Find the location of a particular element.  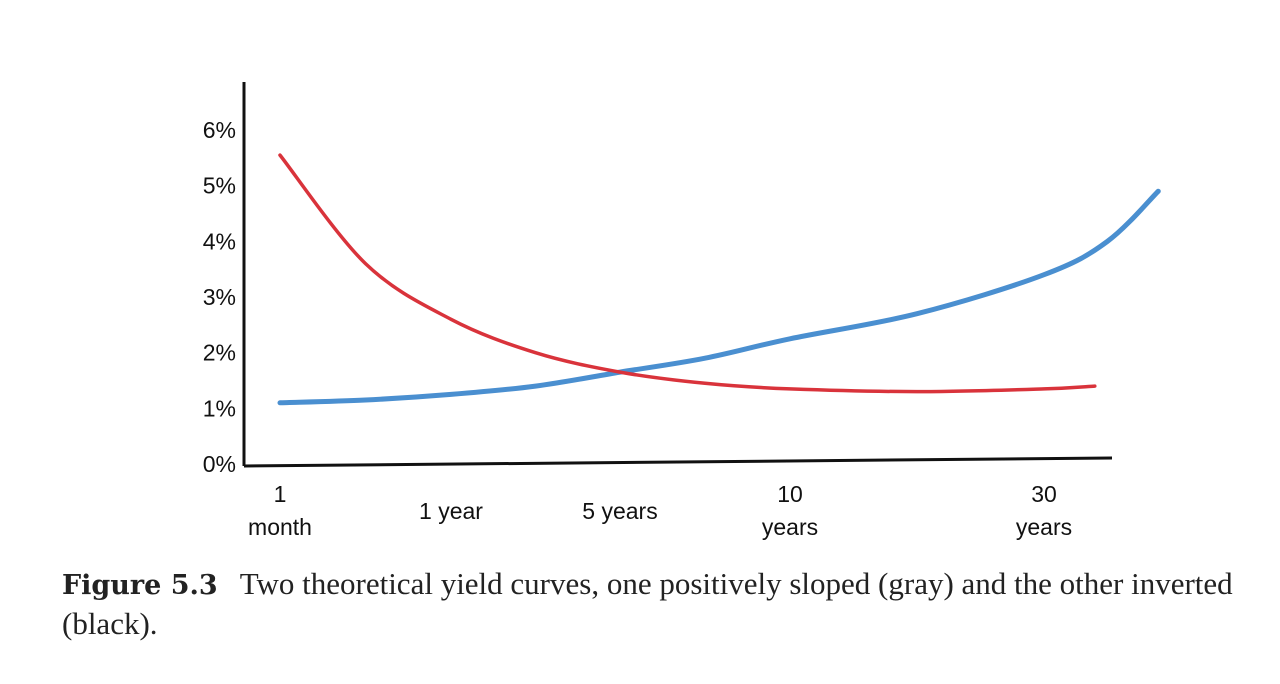

y-axis-ticks: 0% 1% 2% 3% 4% 5% 6% is located at coordinates (219, 297).